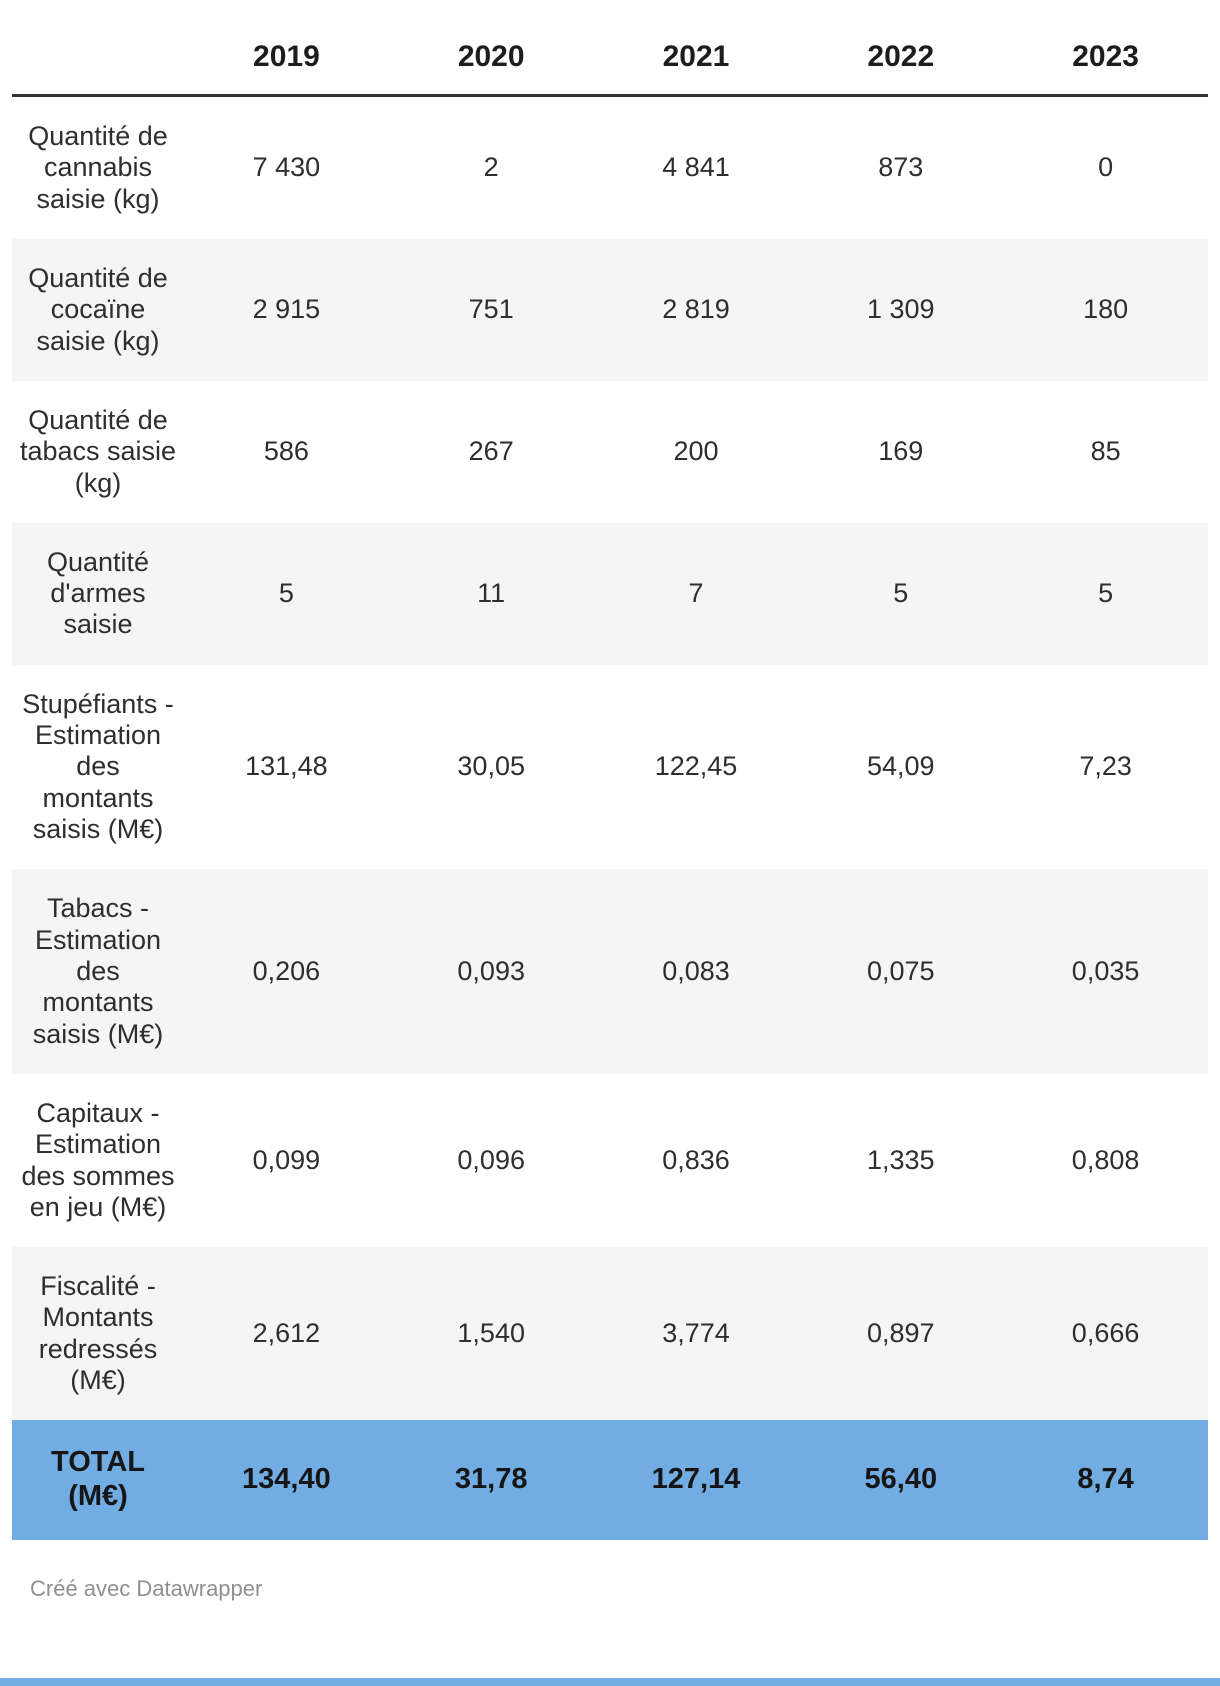 Image resolution: width=1220 pixels, height=1686 pixels. I want to click on value-cell: 169, so click(901, 451).